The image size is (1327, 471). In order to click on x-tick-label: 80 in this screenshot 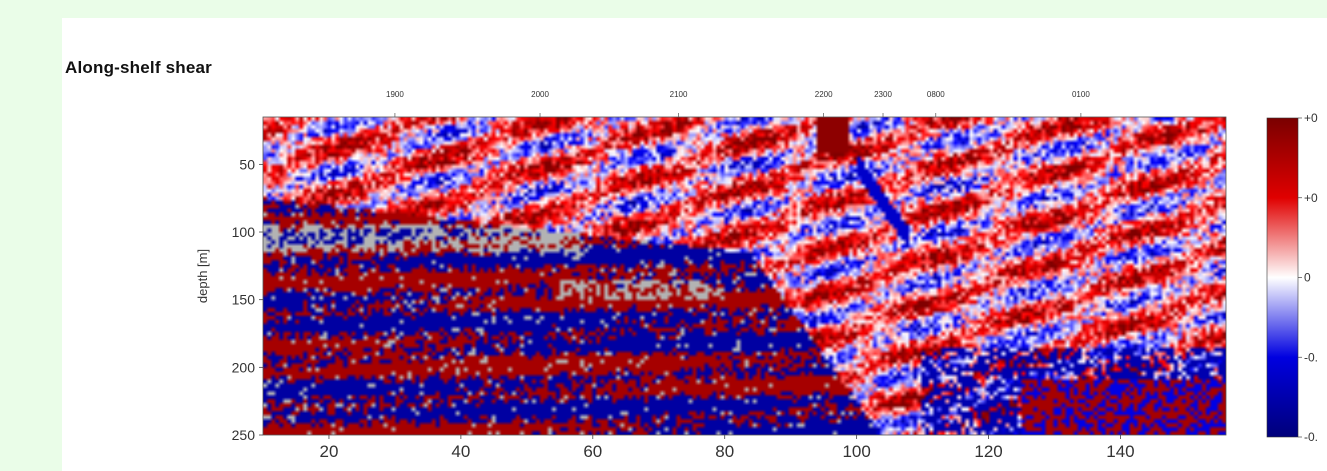, I will do `click(724, 451)`.